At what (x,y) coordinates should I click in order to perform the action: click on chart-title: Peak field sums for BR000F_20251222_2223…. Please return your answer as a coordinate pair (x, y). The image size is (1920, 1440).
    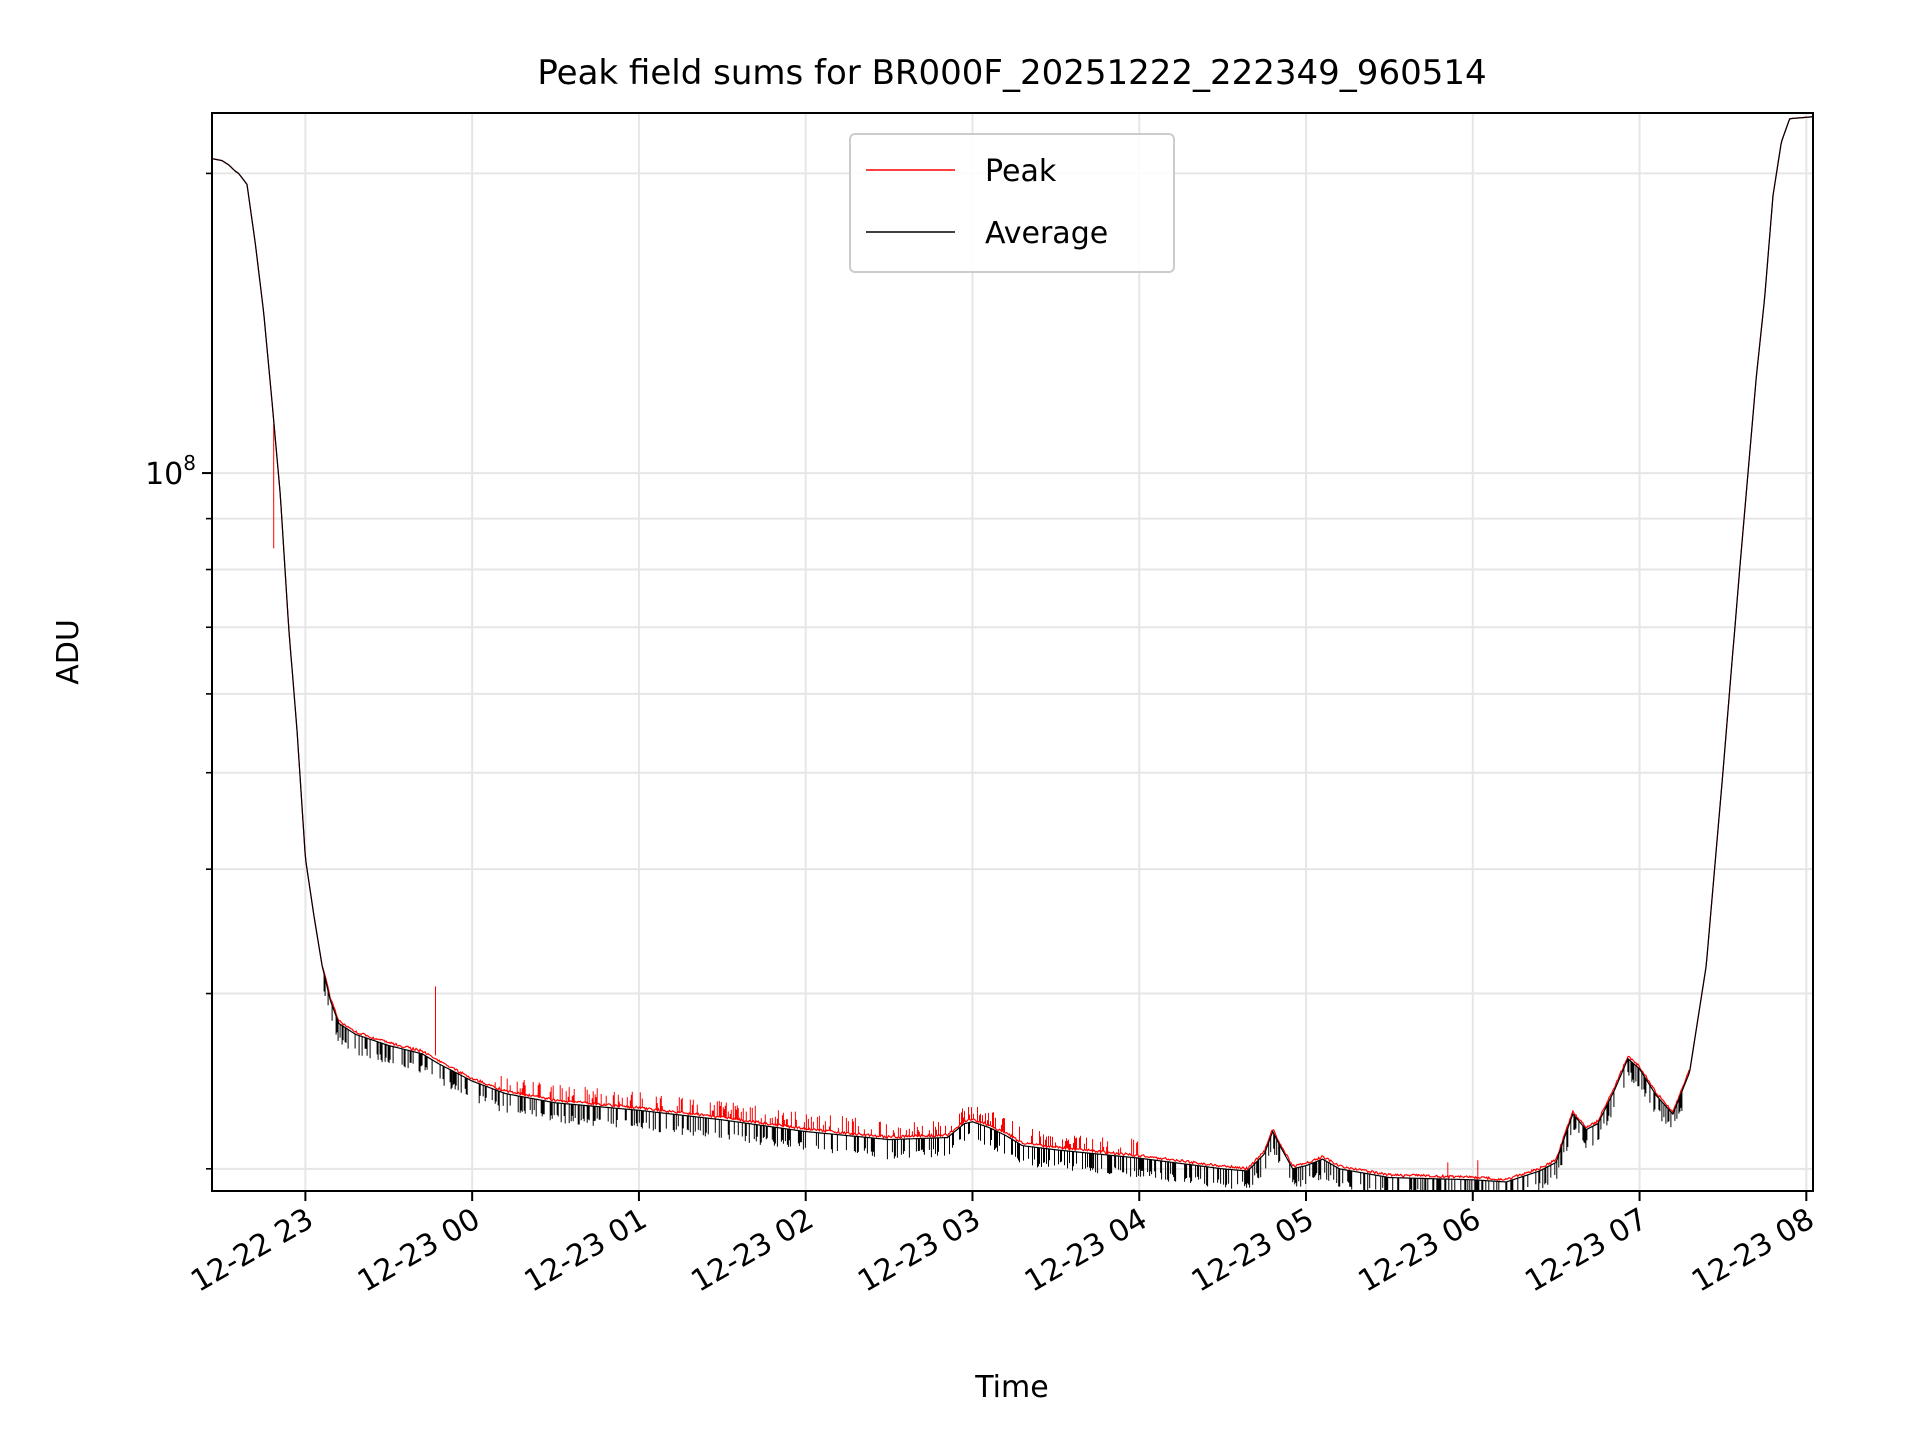
    Looking at the image, I should click on (1011, 73).